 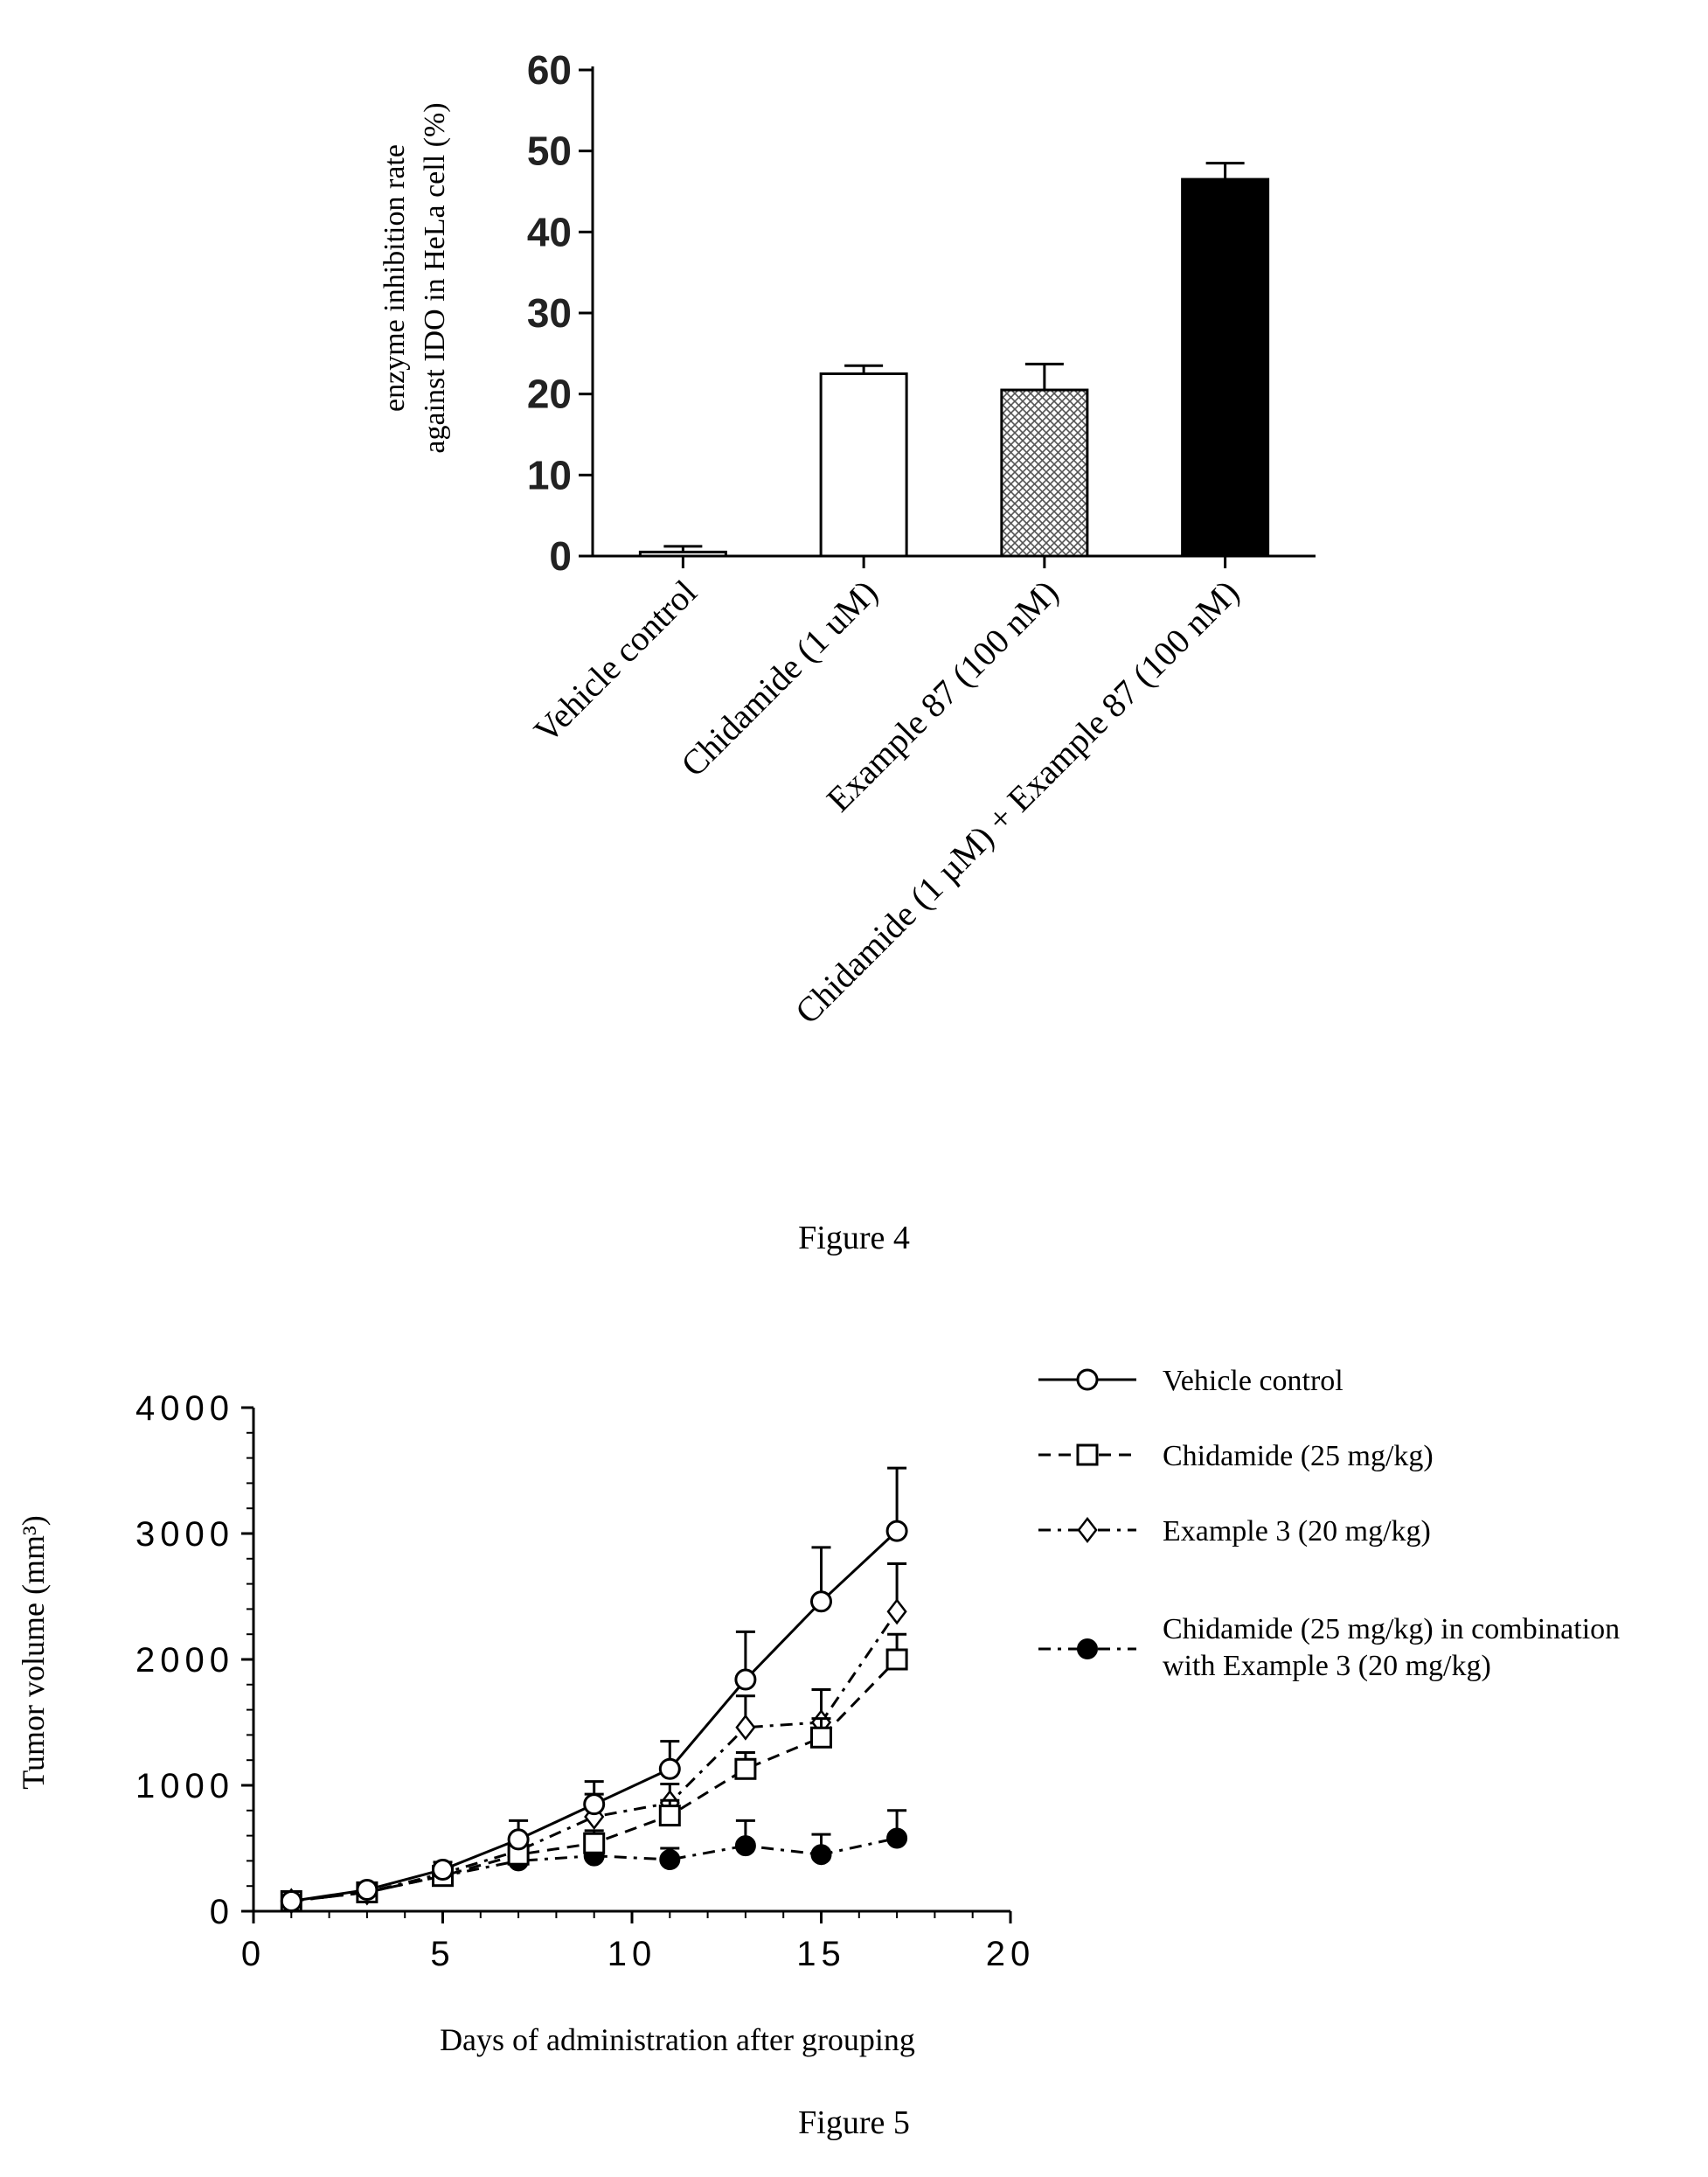 What do you see at coordinates (821, 1954) in the screenshot?
I see `x-tick-label: 15` at bounding box center [821, 1954].